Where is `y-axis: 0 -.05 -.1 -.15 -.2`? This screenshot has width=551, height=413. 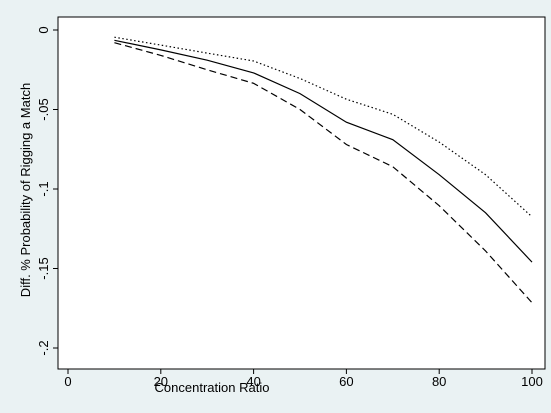
y-axis: 0 -.05 -.1 -.15 -.2 is located at coordinates (47, 191).